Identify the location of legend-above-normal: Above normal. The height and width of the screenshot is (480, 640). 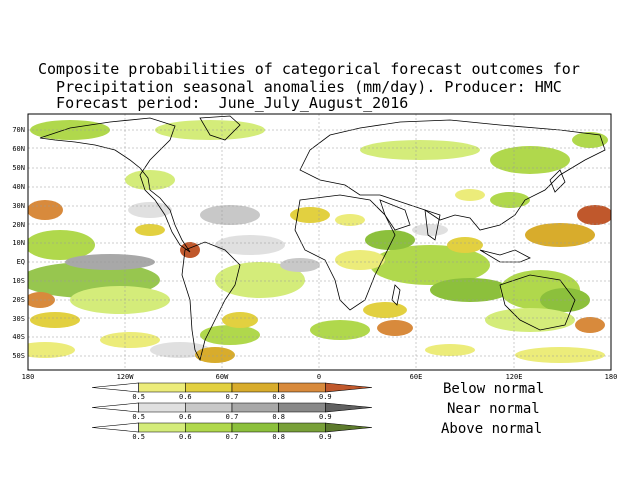
(492, 429).